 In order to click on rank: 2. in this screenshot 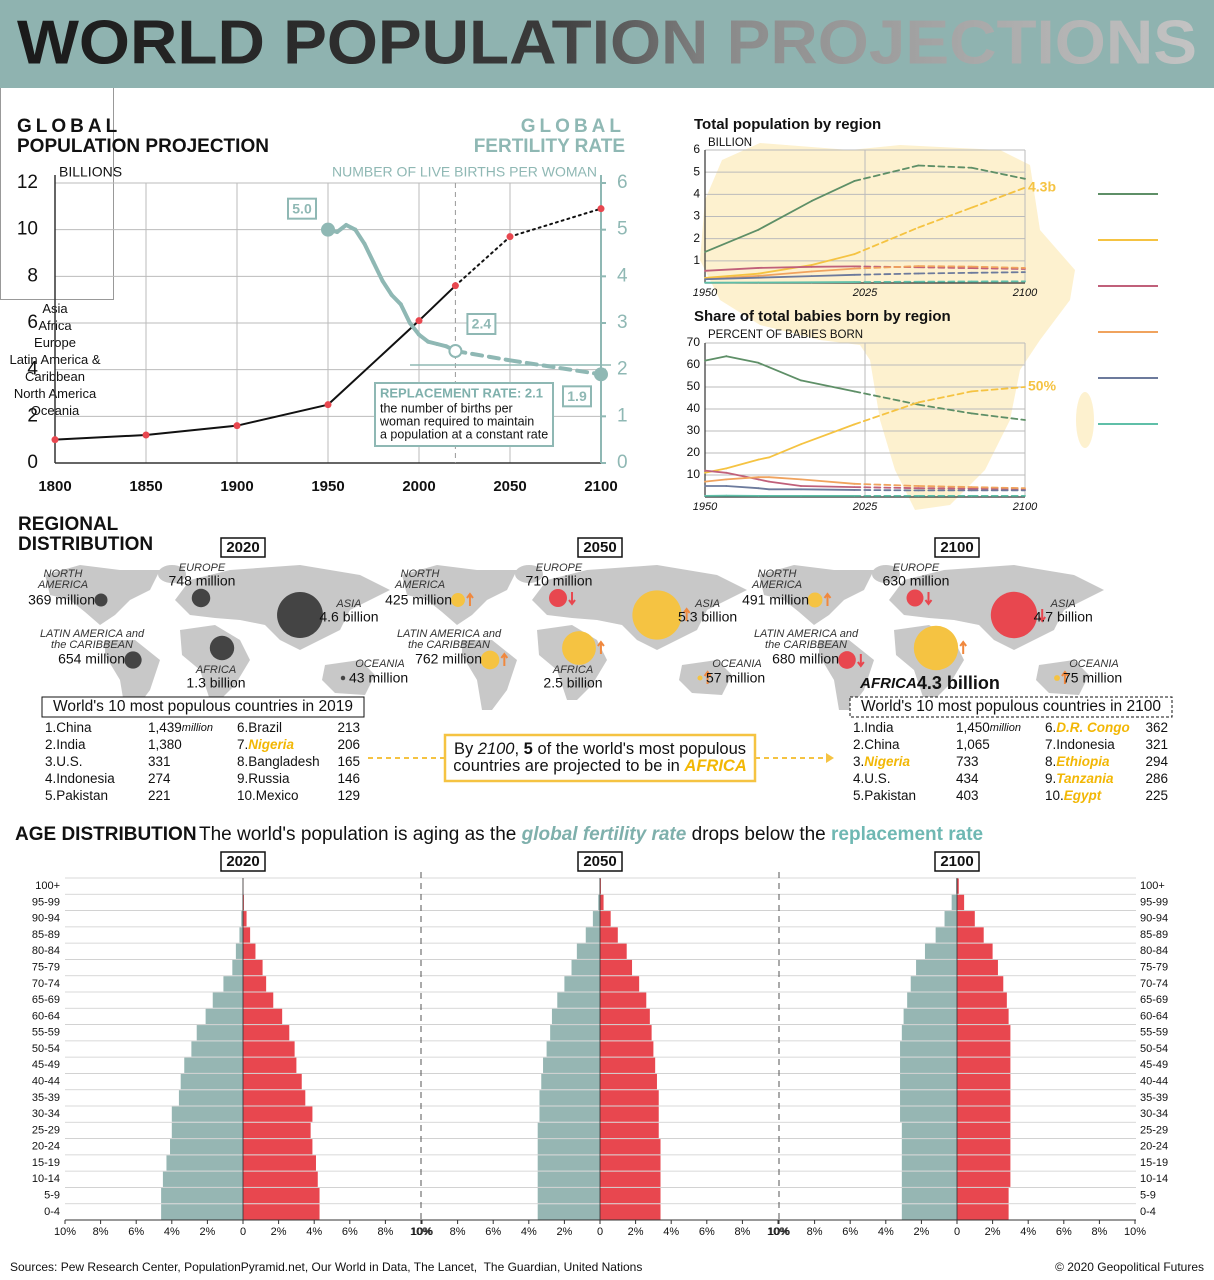, I will do `click(858, 744)`.